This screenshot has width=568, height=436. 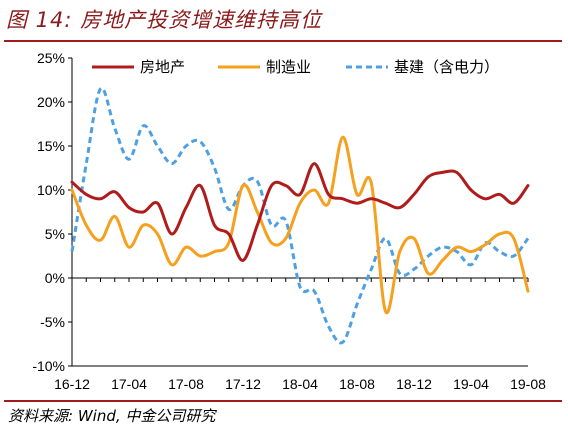 I want to click on y-tick-label: 15%, so click(x=51, y=146).